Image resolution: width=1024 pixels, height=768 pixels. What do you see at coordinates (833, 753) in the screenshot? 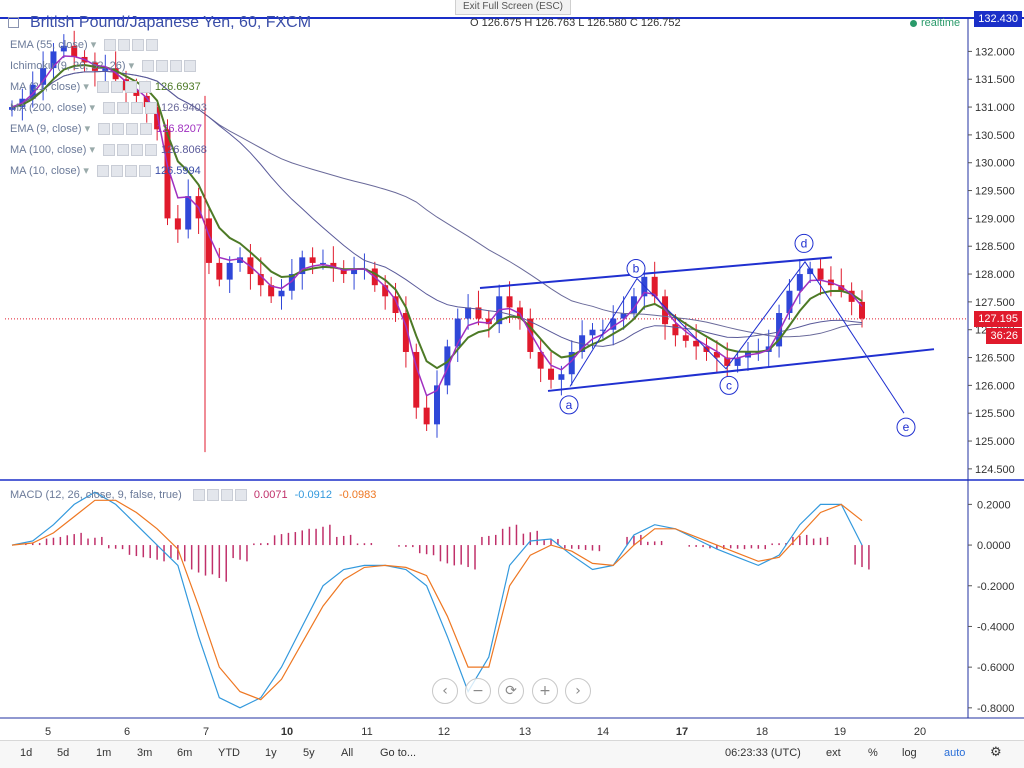
I see `extended-hours-toggle: ext` at bounding box center [833, 753].